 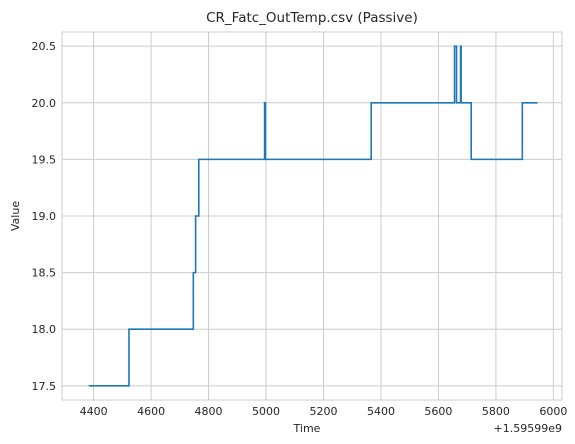 I want to click on y-tick-label: 19.5, so click(x=44, y=159).